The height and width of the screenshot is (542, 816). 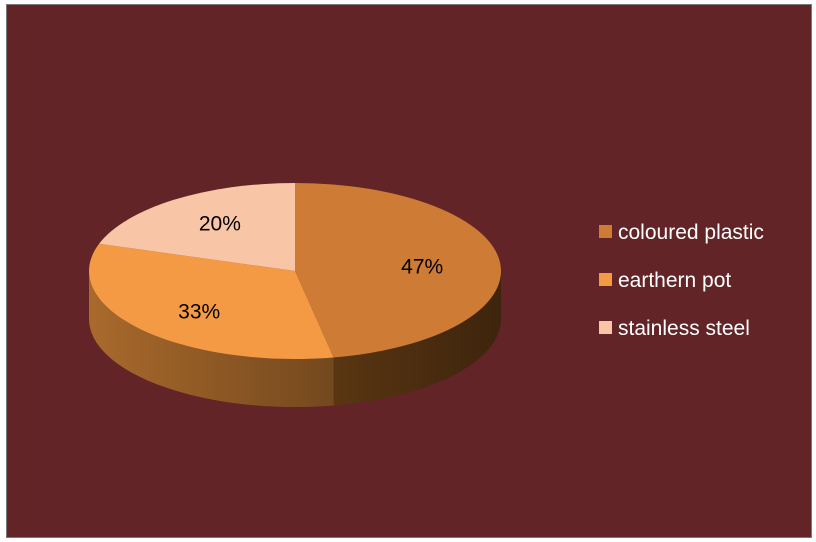 What do you see at coordinates (684, 328) in the screenshot?
I see `legend-label-stainless-steel: stainless steel` at bounding box center [684, 328].